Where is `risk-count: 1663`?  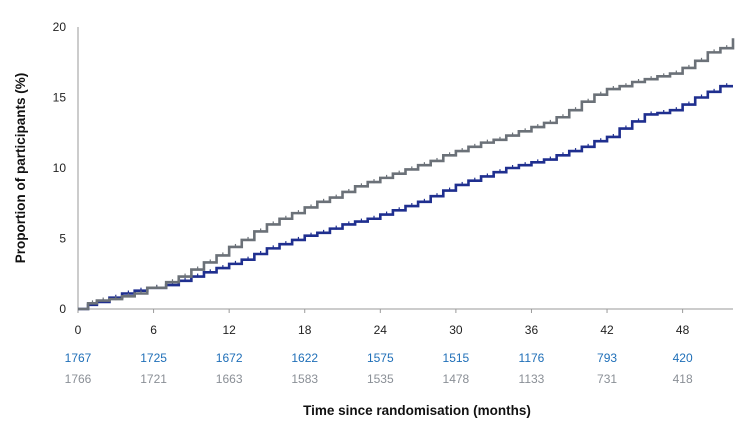
risk-count: 1663 is located at coordinates (229, 379).